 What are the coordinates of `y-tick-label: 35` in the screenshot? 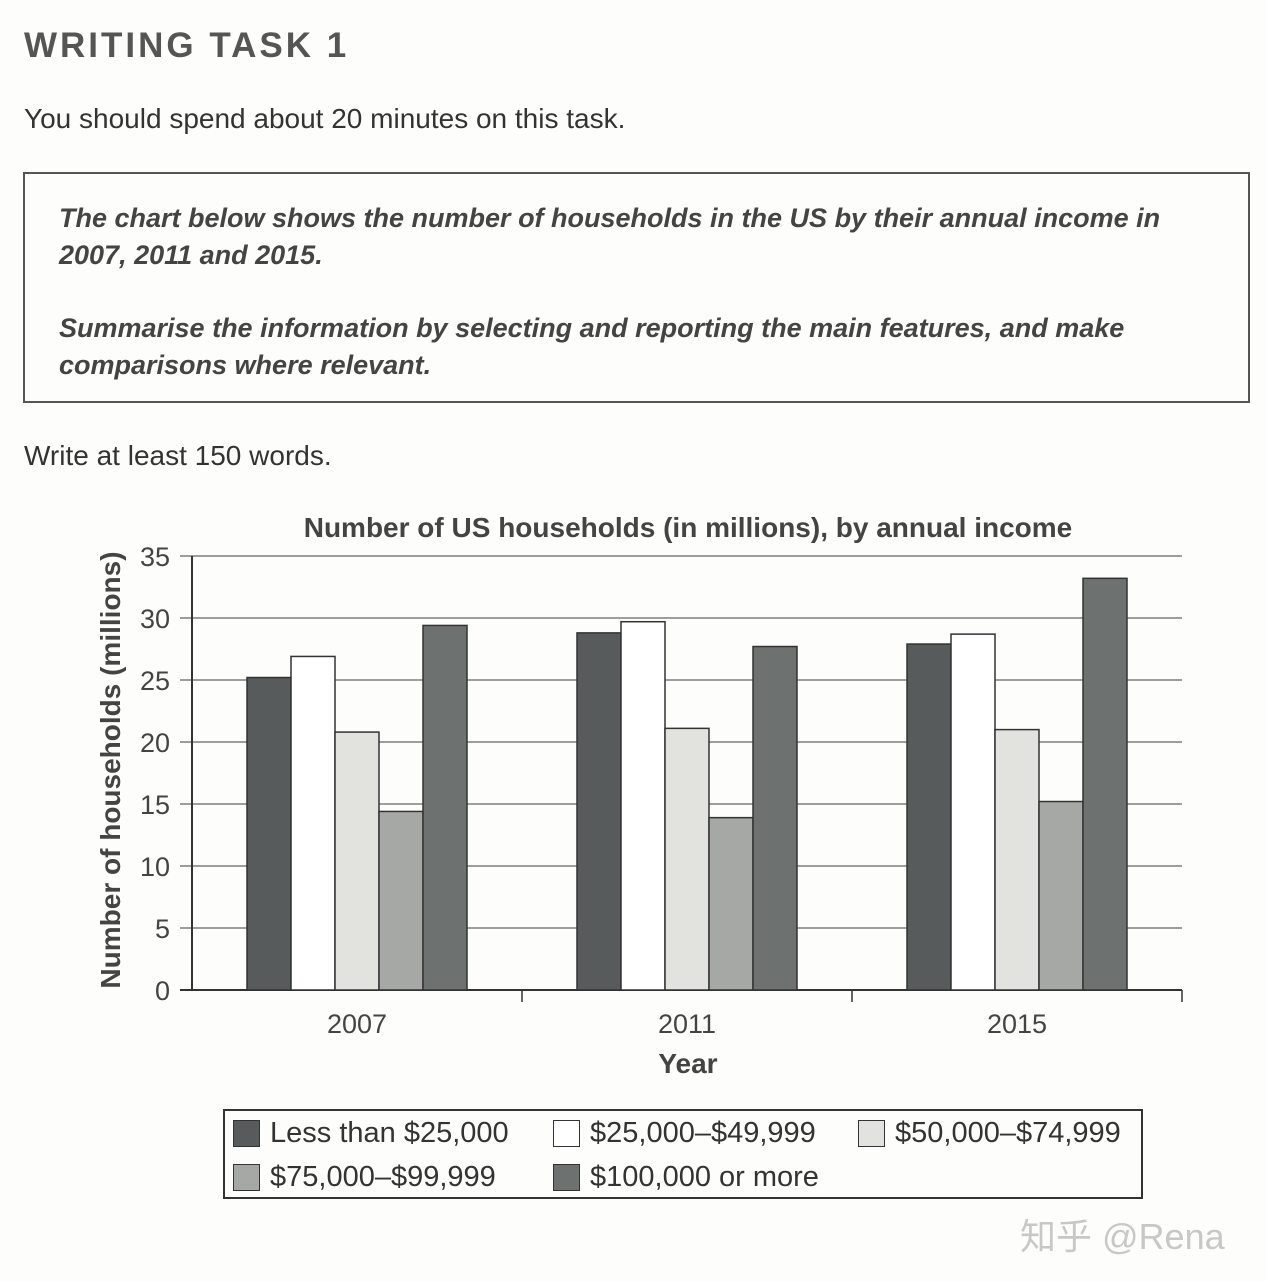 It's located at (155, 557).